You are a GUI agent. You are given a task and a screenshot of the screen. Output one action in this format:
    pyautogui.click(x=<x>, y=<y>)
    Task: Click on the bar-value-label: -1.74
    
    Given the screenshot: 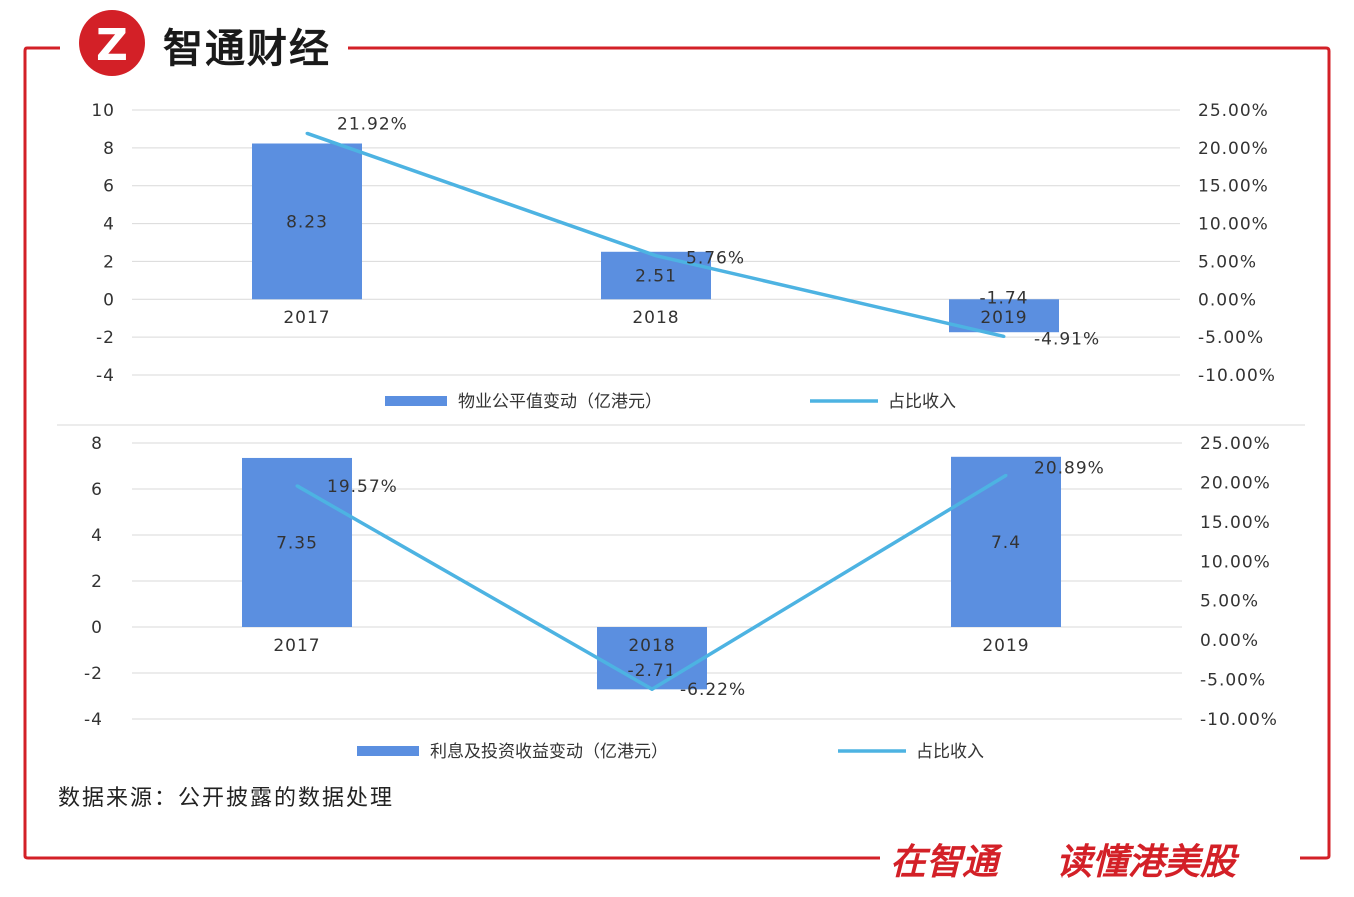 What is the action you would take?
    pyautogui.click(x=1004, y=298)
    